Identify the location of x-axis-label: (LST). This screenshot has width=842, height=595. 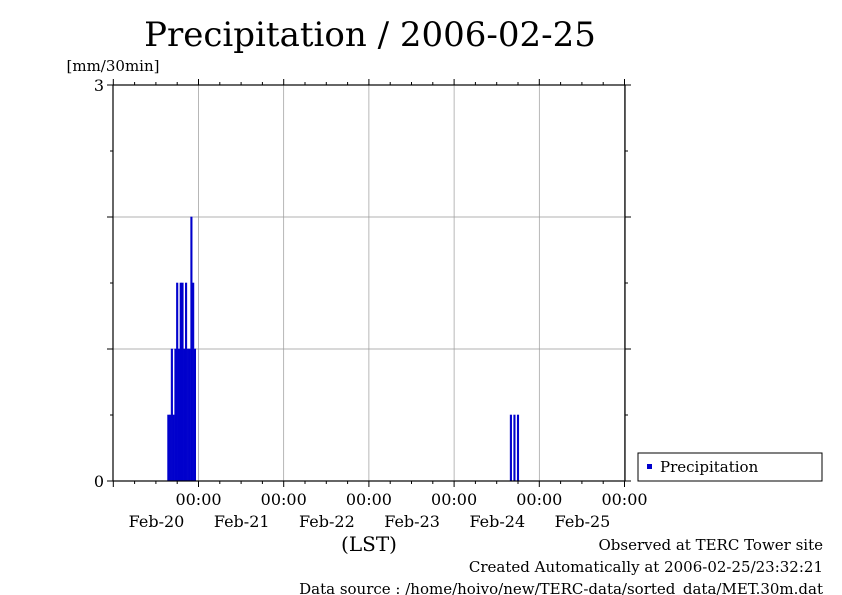
(369, 544).